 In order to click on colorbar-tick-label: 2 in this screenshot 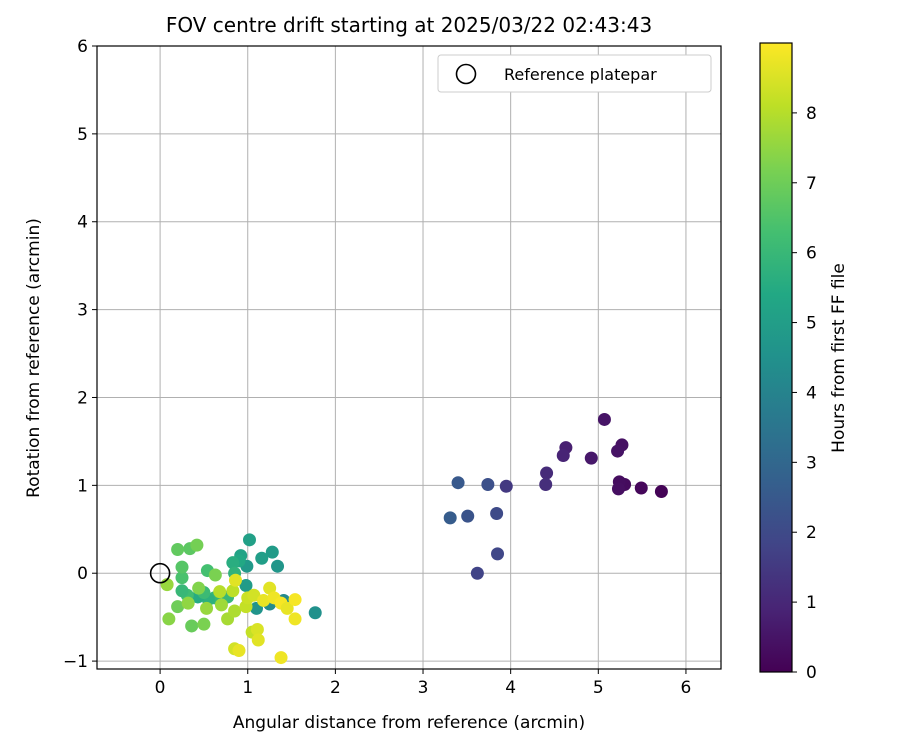, I will do `click(811, 533)`.